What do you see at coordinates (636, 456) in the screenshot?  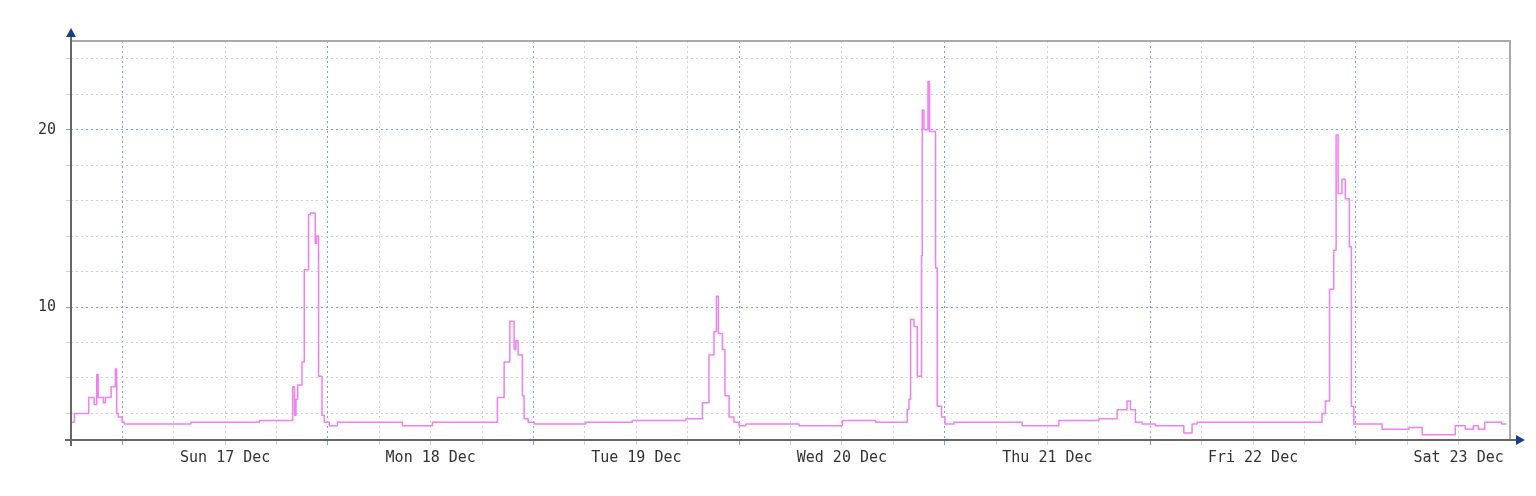 I see `x-tick-label: Tue 19 Dec` at bounding box center [636, 456].